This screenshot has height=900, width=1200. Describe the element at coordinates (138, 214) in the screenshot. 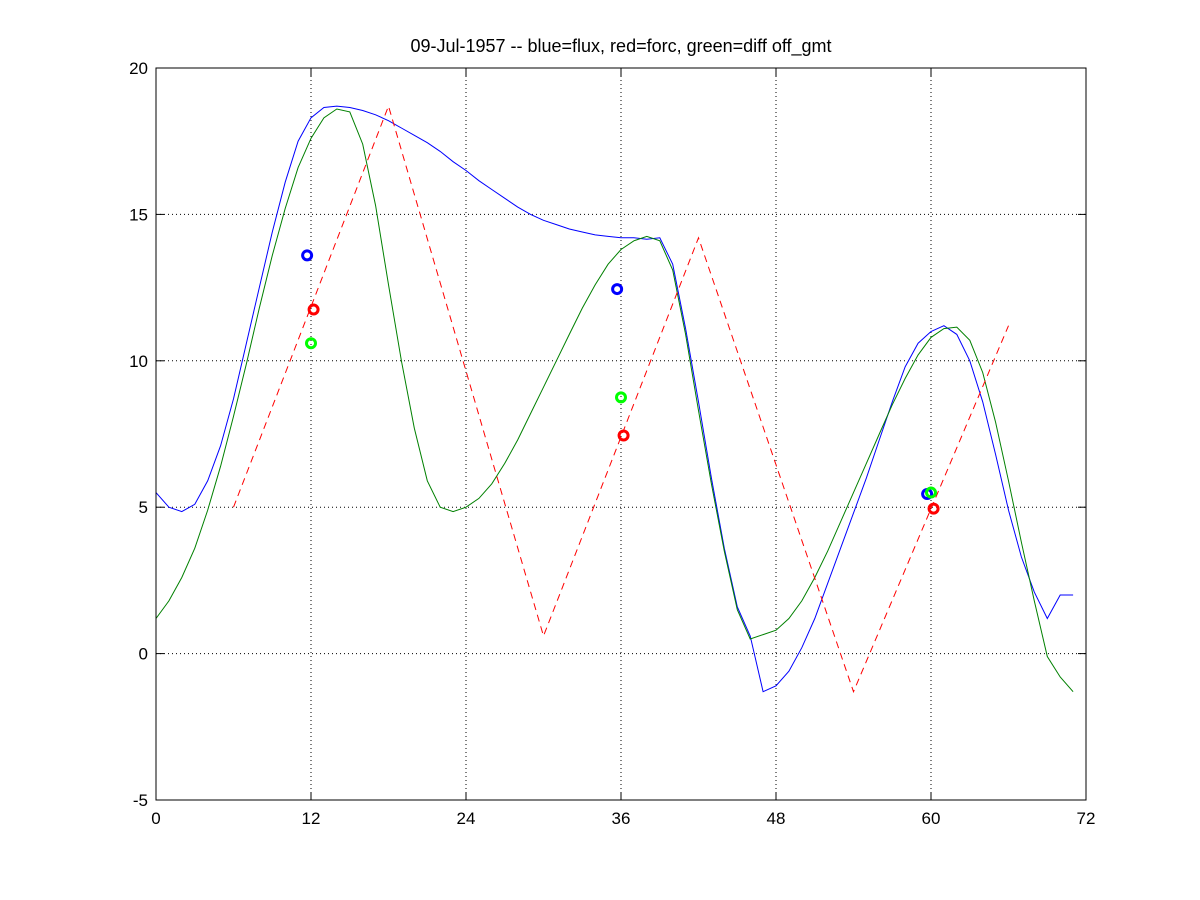

I see `y-tick-label: 15` at that location.